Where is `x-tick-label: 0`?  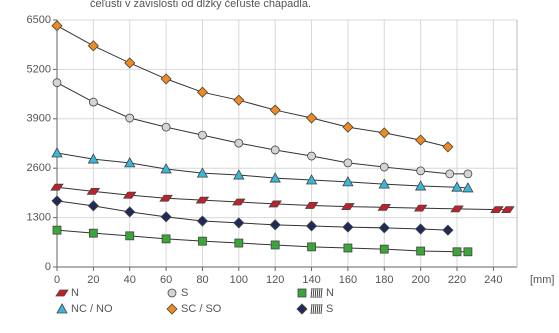
x-tick-label: 0 is located at coordinates (57, 280).